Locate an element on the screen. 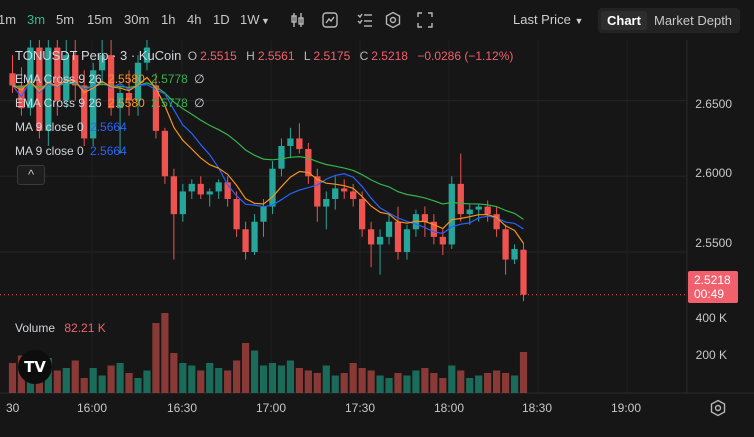  price-type-select: Last Price ▼ is located at coordinates (548, 19).